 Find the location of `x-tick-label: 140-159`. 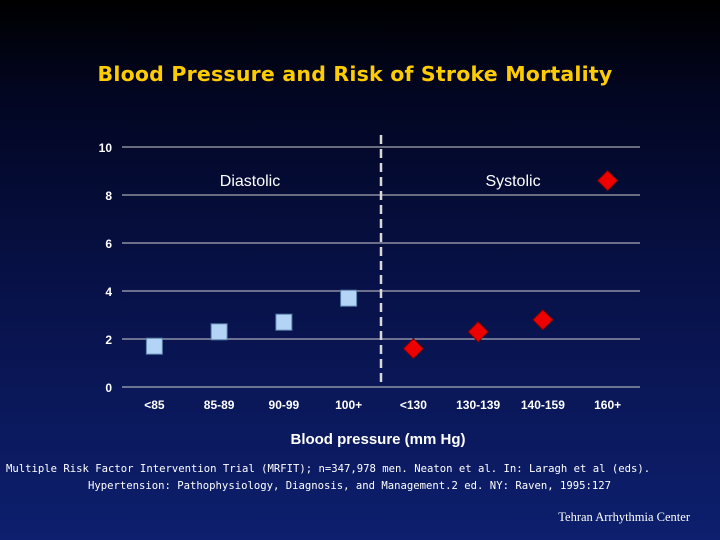

x-tick-label: 140-159 is located at coordinates (543, 405).